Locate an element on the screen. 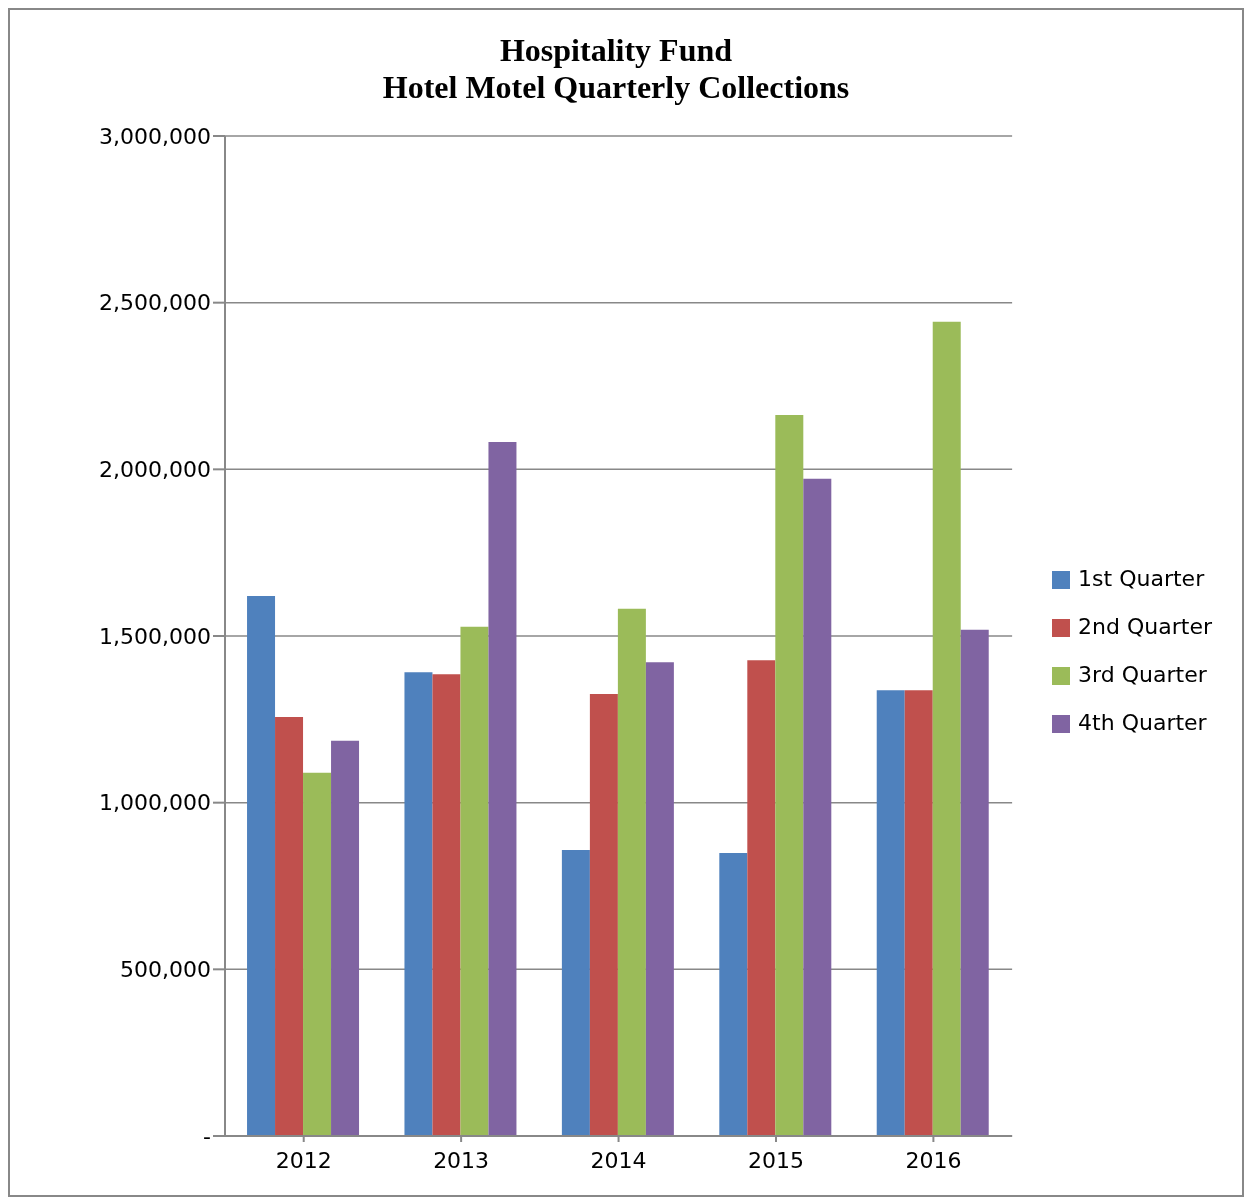  y-tick-label: 2,000,000 is located at coordinates (155, 470).